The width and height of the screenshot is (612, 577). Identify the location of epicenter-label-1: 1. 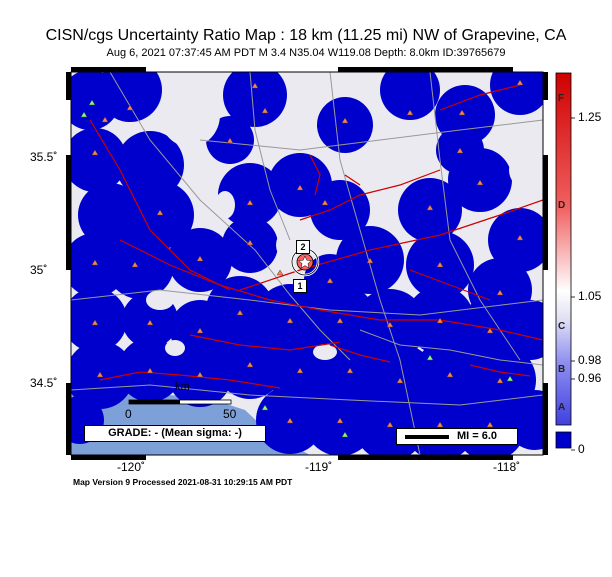
(300, 286).